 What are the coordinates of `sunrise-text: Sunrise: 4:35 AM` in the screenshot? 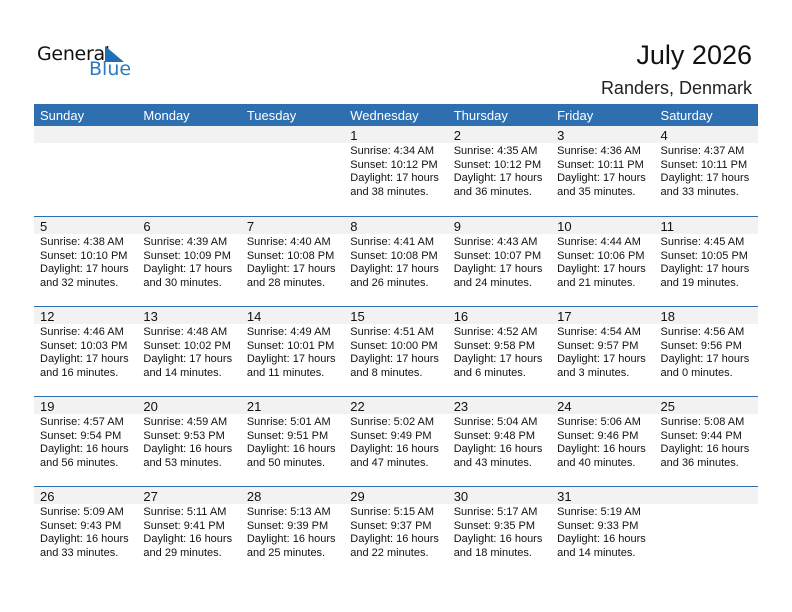 It's located at (495, 151).